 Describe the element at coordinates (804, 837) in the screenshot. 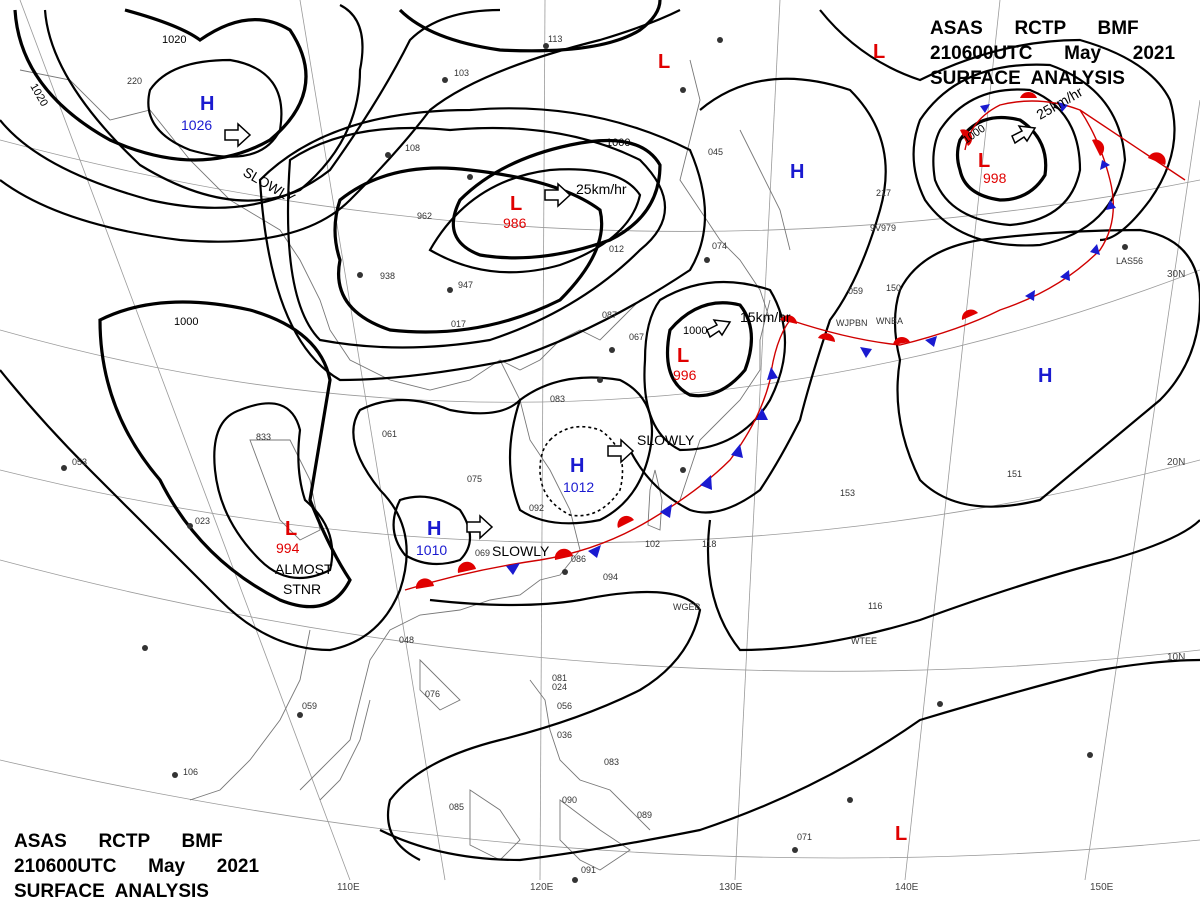

I see `station-value: 071` at that location.